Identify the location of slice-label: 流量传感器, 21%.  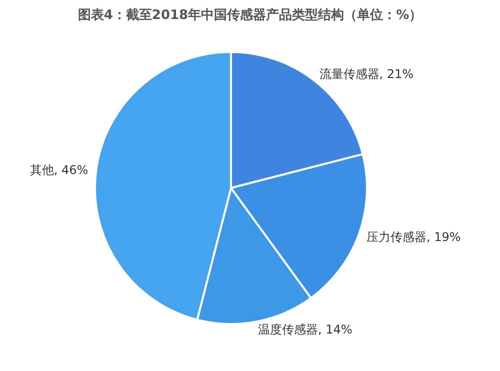
(366, 74).